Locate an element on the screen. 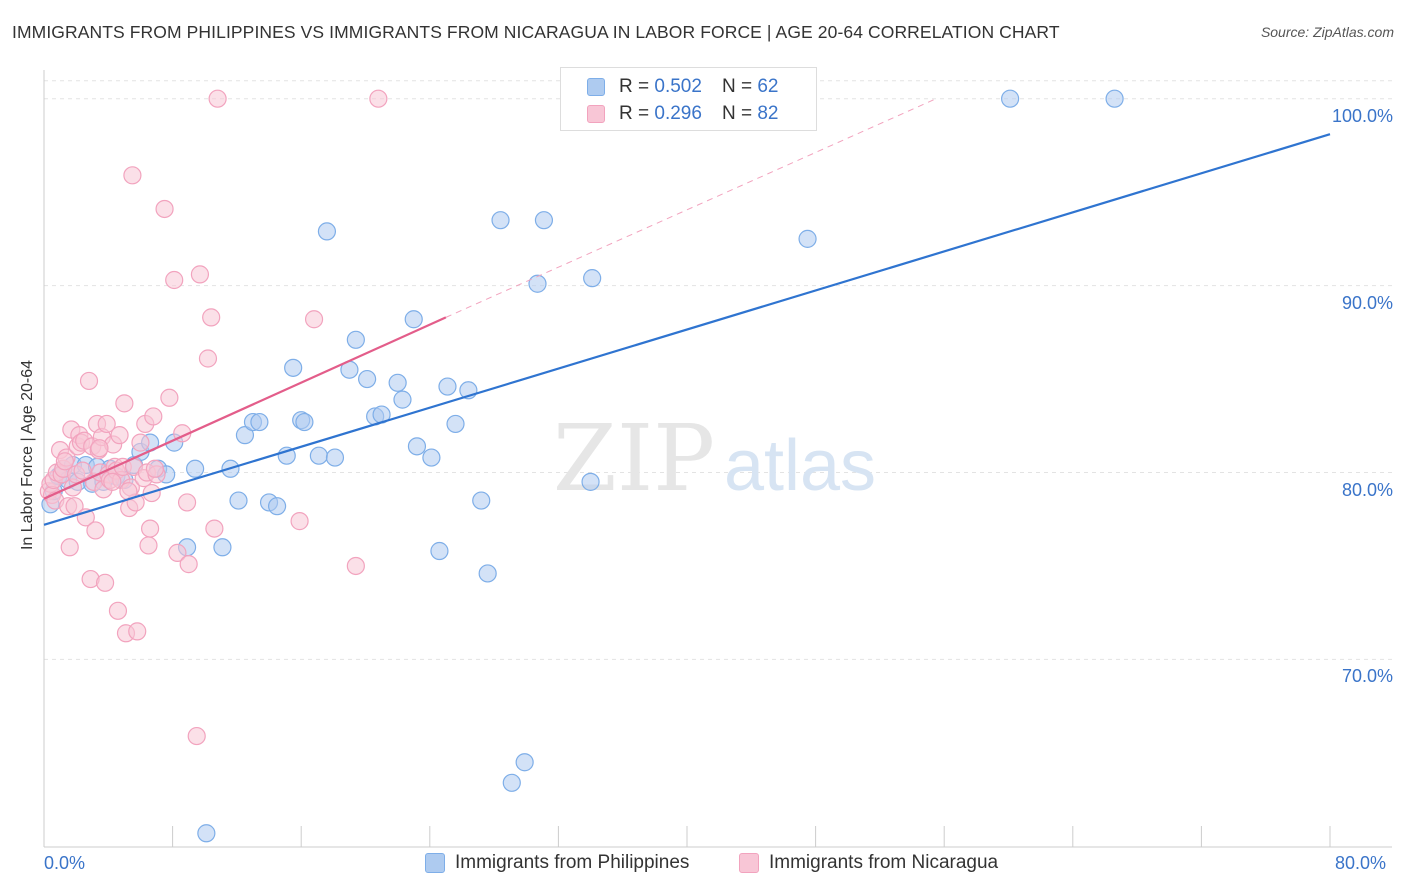  y-tick-label: 70.0% is located at coordinates (1367, 676).